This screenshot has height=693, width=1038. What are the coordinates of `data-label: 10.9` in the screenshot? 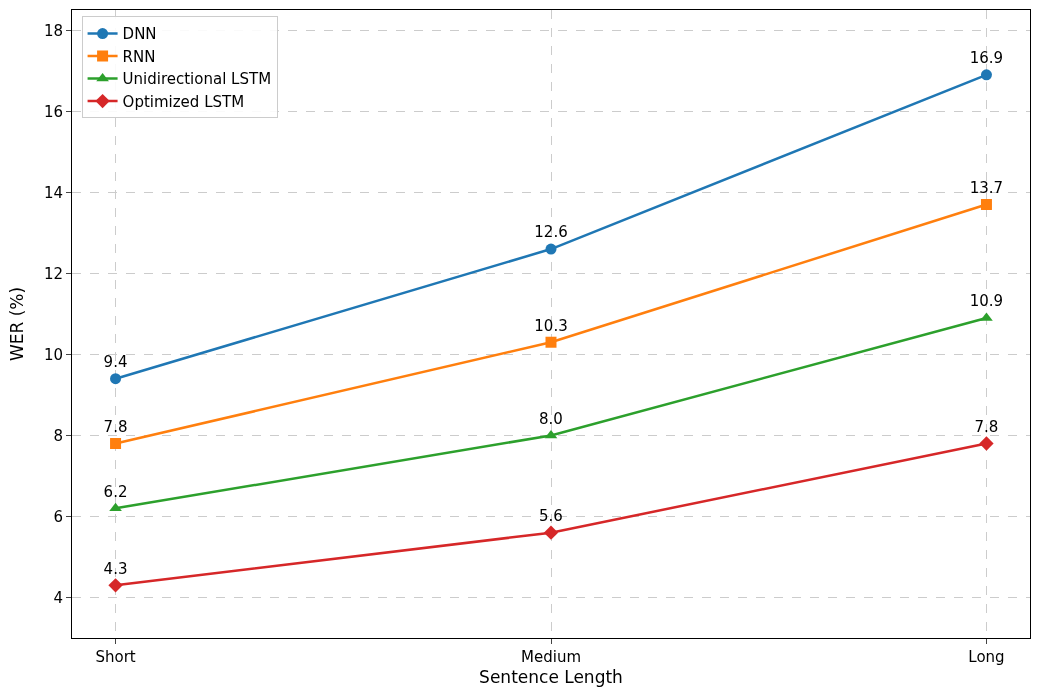 It's located at (986, 301).